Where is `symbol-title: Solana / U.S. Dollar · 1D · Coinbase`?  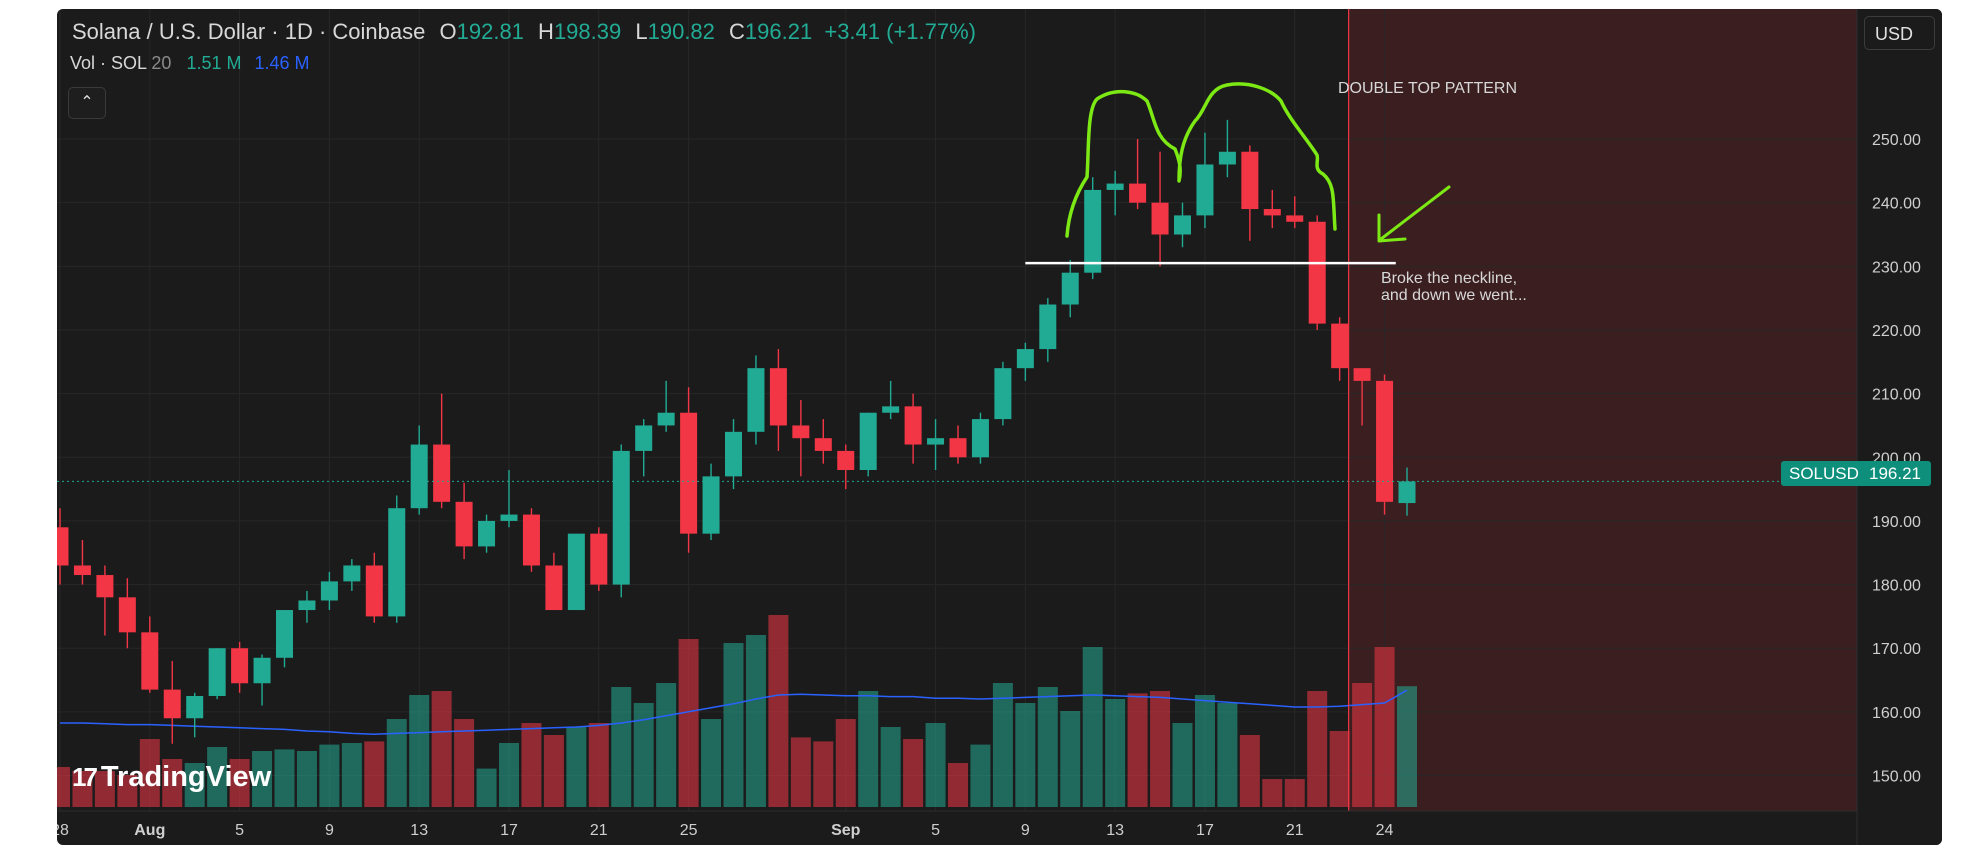
symbol-title: Solana / U.S. Dollar · 1D · Coinbase is located at coordinates (249, 31).